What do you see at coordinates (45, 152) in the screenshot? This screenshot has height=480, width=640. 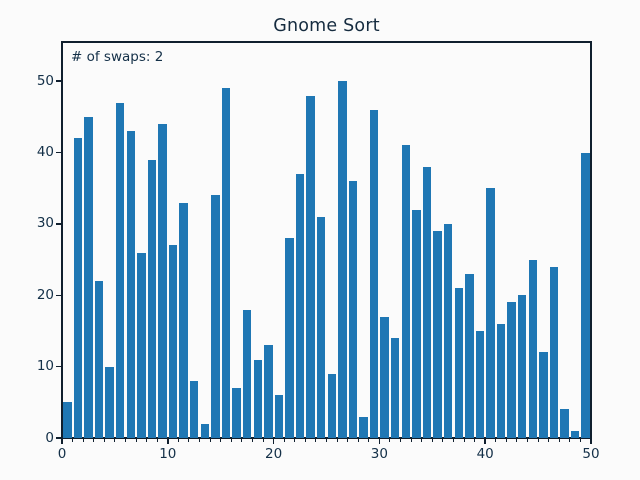 I see `y-tick-label: 40` at bounding box center [45, 152].